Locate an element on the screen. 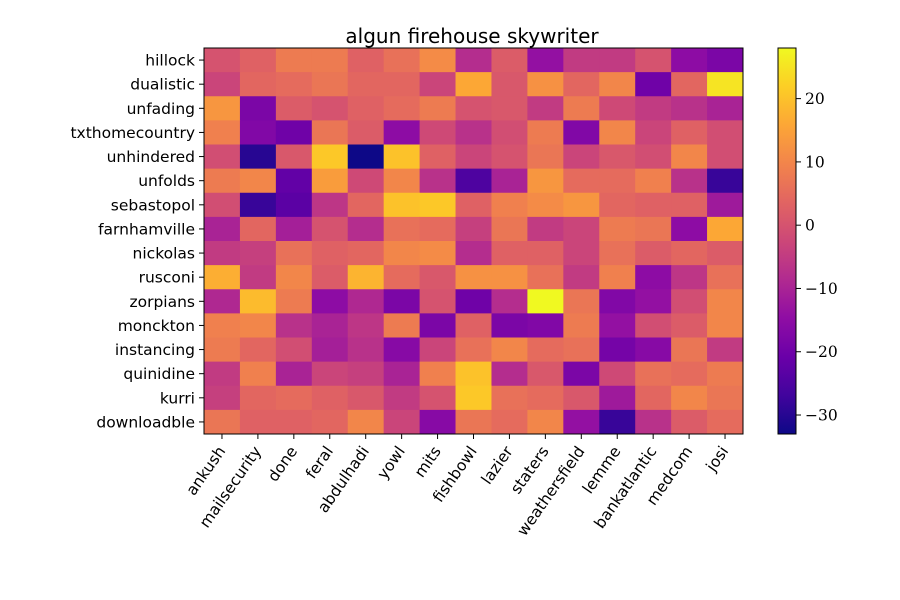  y-tick-label: farnhamville is located at coordinates (146, 229).